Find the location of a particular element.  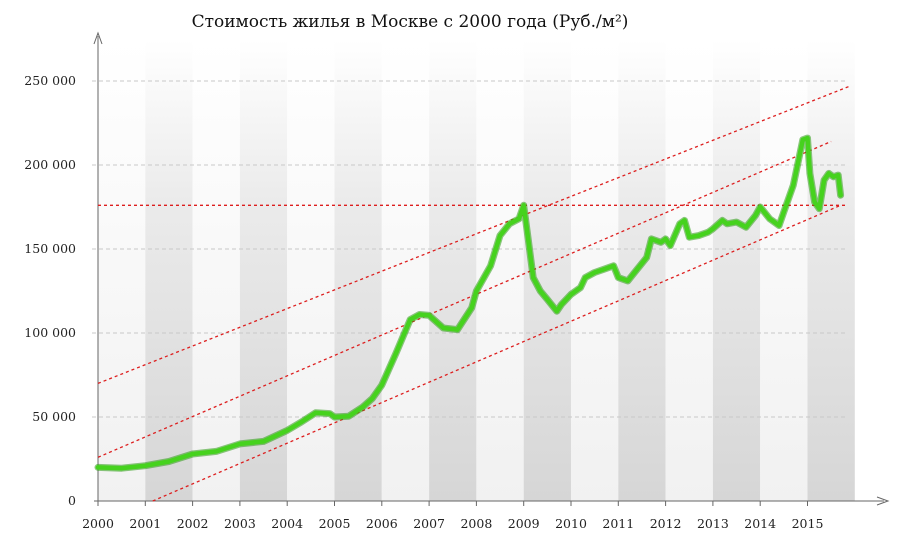

y-tick-label: 100 000 is located at coordinates (50, 332).